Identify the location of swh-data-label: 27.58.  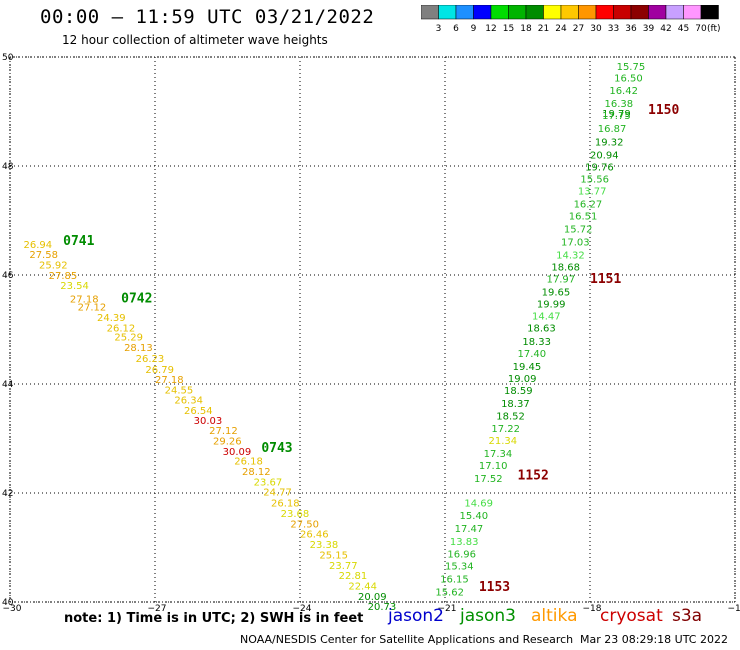
(43, 255).